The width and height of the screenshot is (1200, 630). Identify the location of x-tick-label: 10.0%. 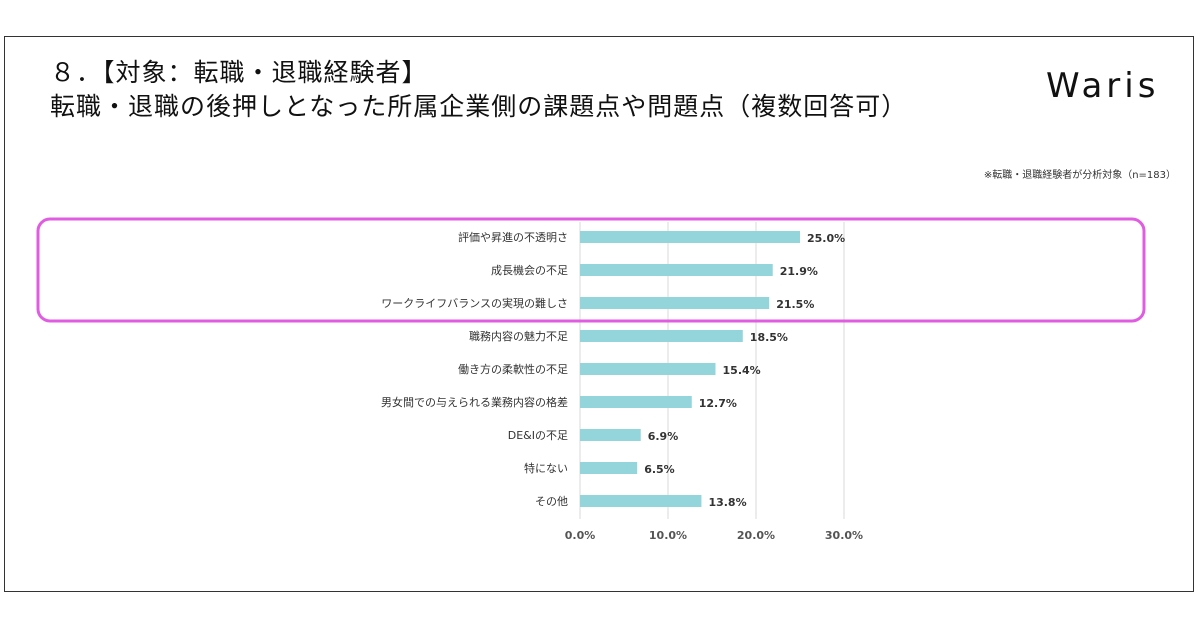
(668, 535).